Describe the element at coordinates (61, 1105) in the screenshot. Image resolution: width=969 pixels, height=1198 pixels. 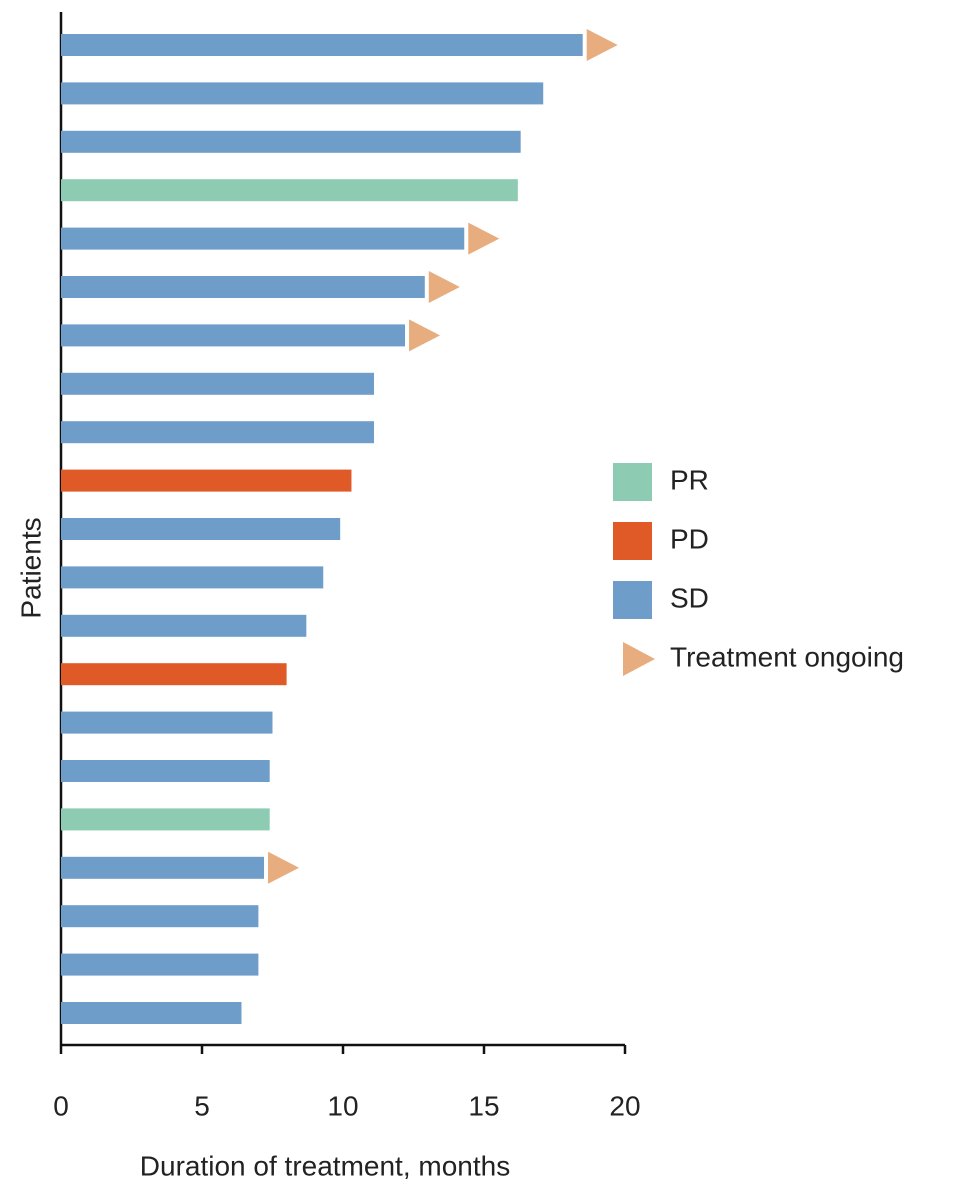
I see `x-tick-label: 0` at that location.